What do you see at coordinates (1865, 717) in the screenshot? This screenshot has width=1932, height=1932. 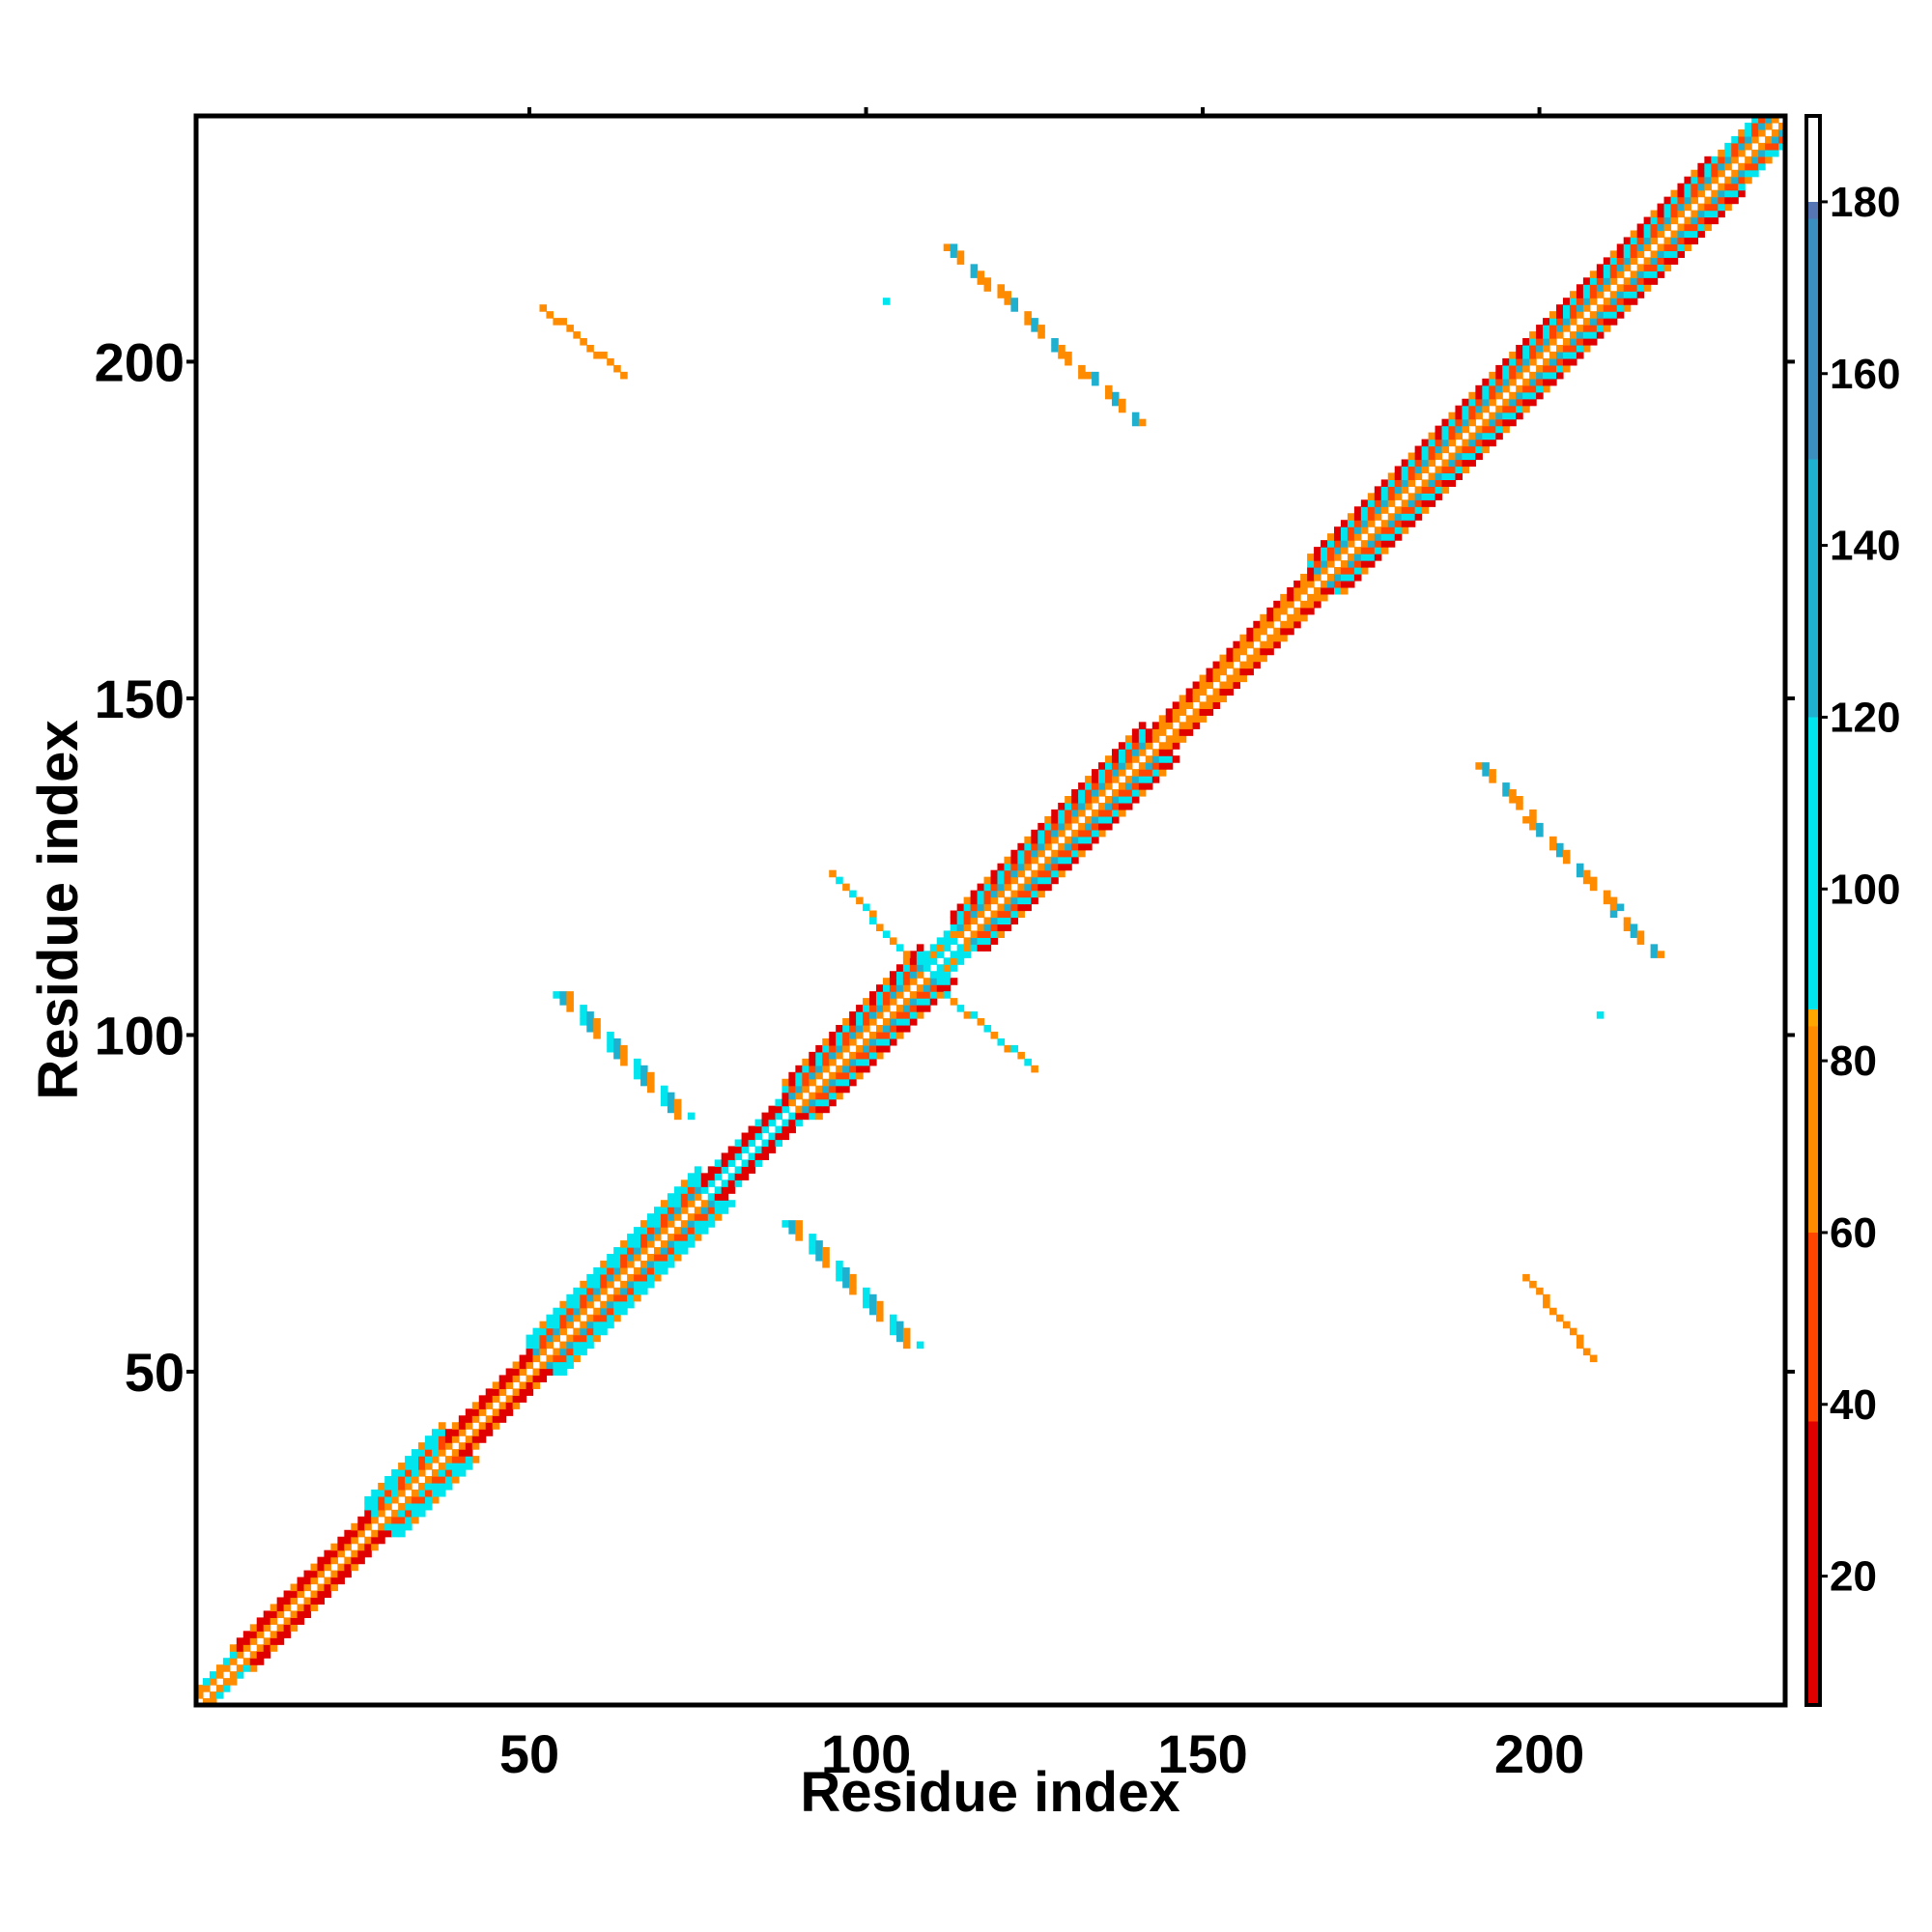 I see `colorbar-tick-label: 120` at bounding box center [1865, 717].